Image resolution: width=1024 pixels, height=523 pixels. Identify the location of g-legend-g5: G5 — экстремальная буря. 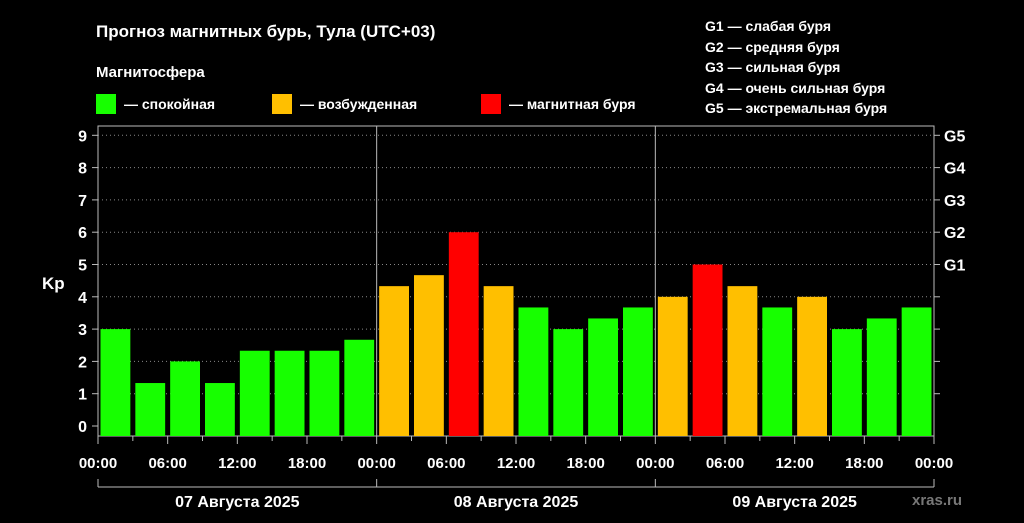
(796, 108).